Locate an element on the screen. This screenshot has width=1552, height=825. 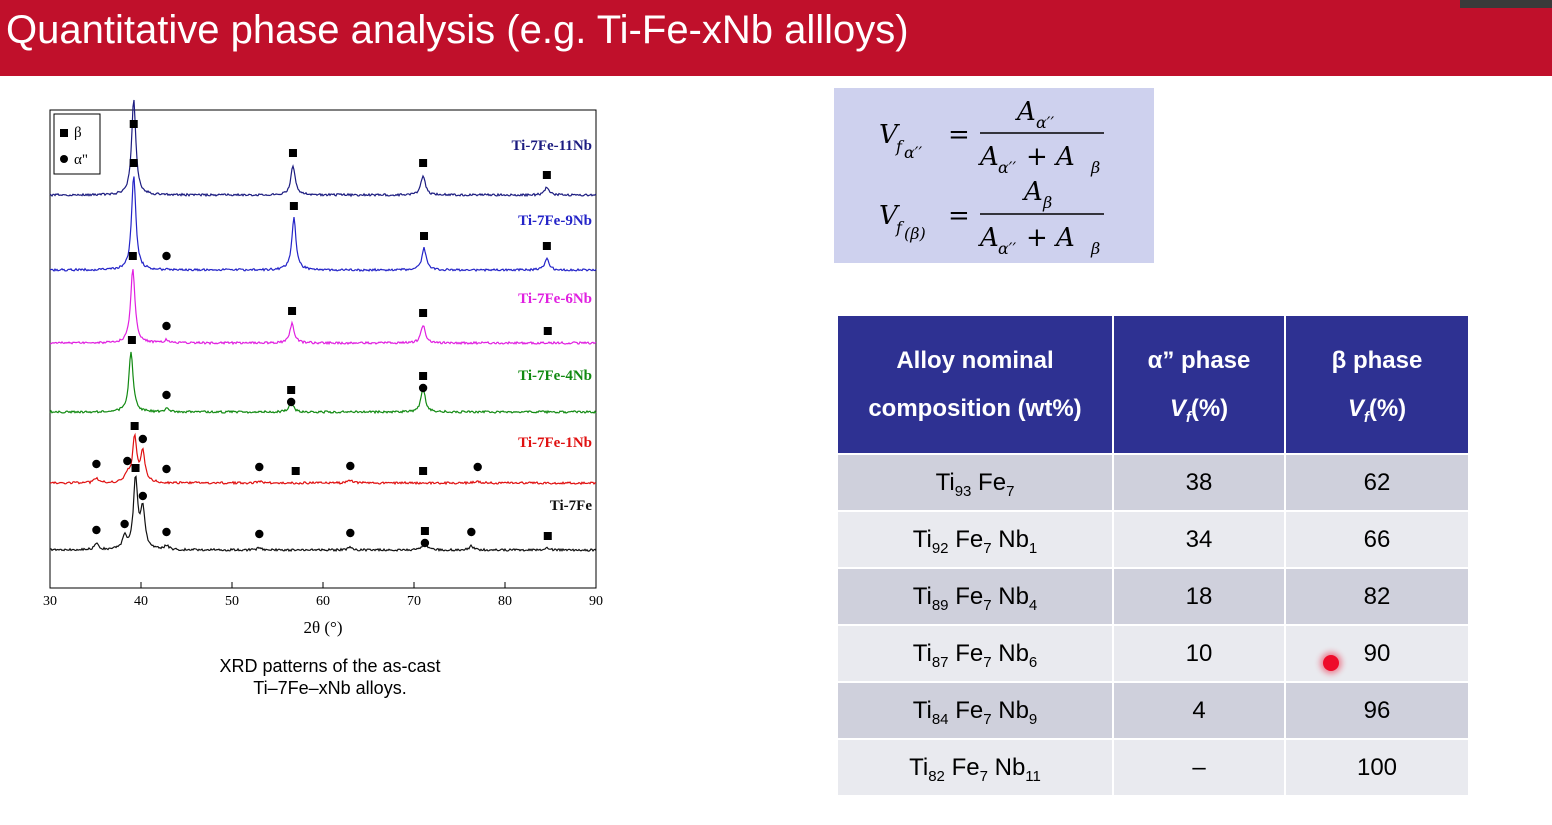
cell-alpha-fraction: 10 is located at coordinates (1199, 653).